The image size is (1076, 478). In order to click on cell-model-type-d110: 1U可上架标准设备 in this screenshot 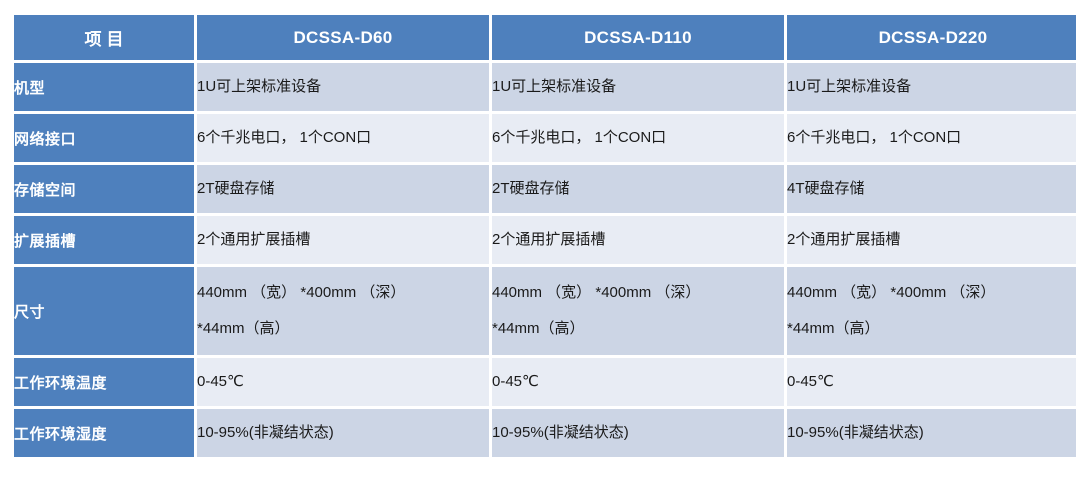, I will do `click(638, 87)`.